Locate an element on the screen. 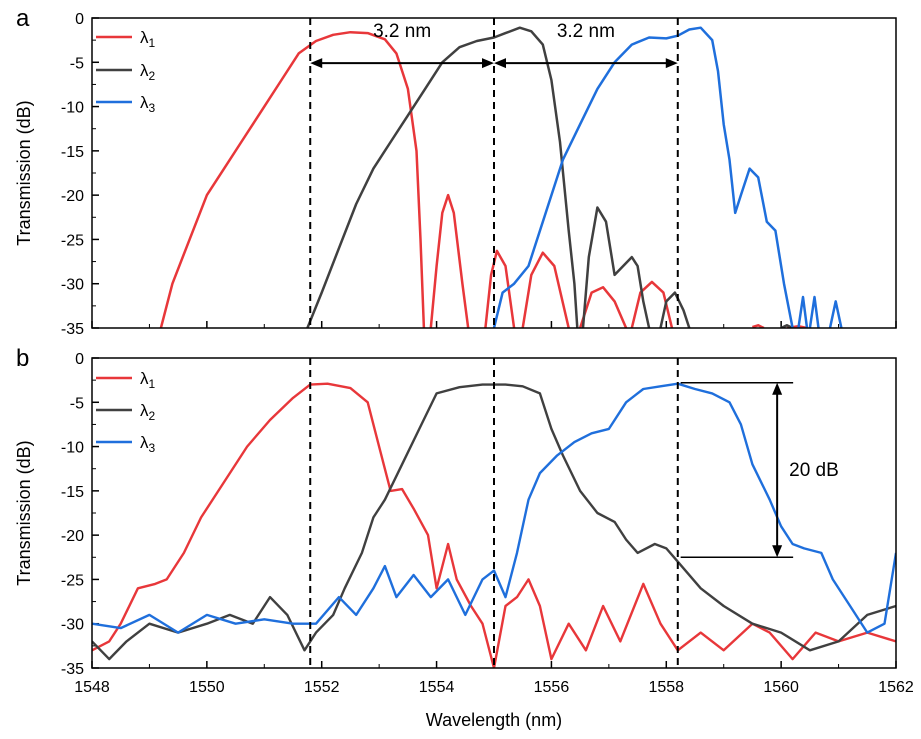  spacing-label-1: 3.2 nm is located at coordinates (402, 31).